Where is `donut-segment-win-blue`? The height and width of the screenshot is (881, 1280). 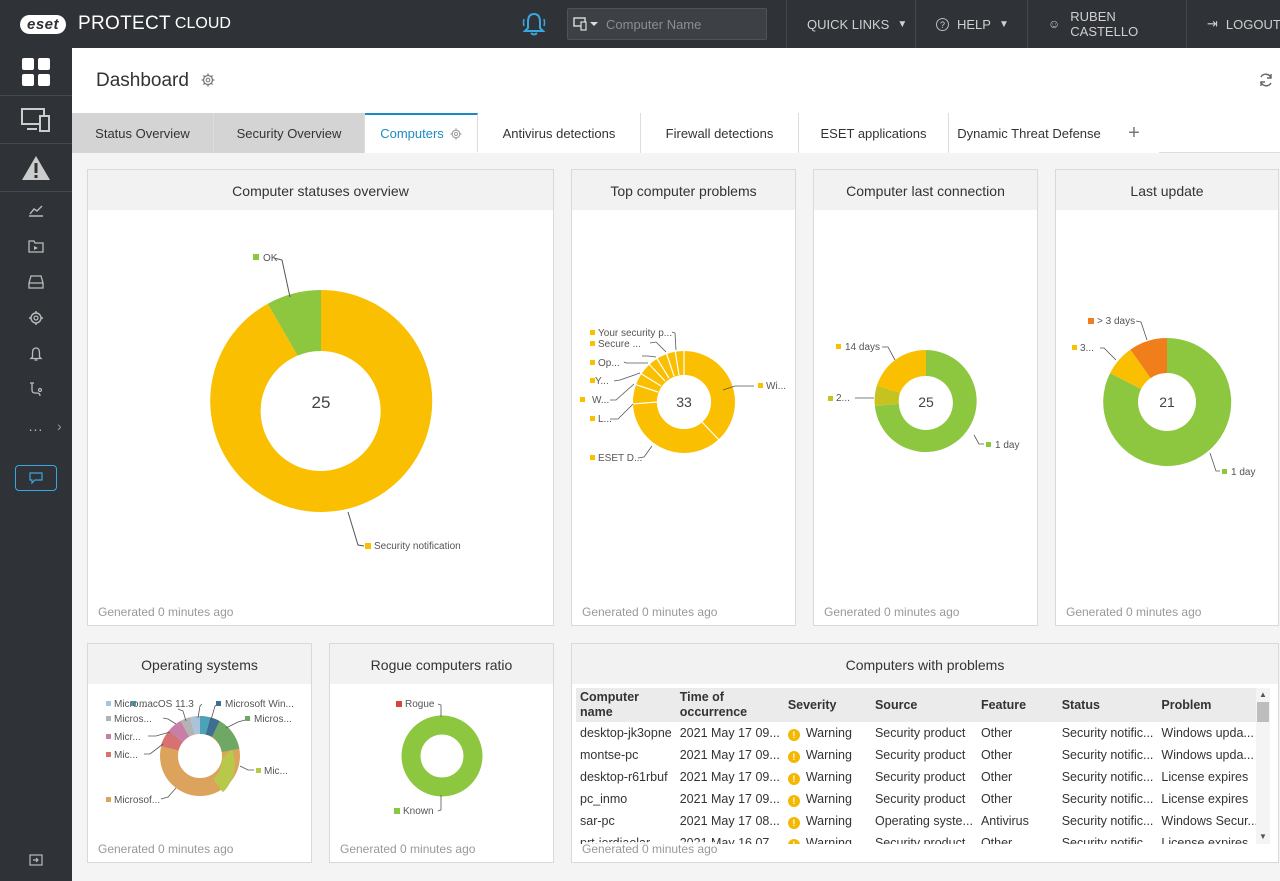 donut-segment-win-blue is located at coordinates (212, 727).